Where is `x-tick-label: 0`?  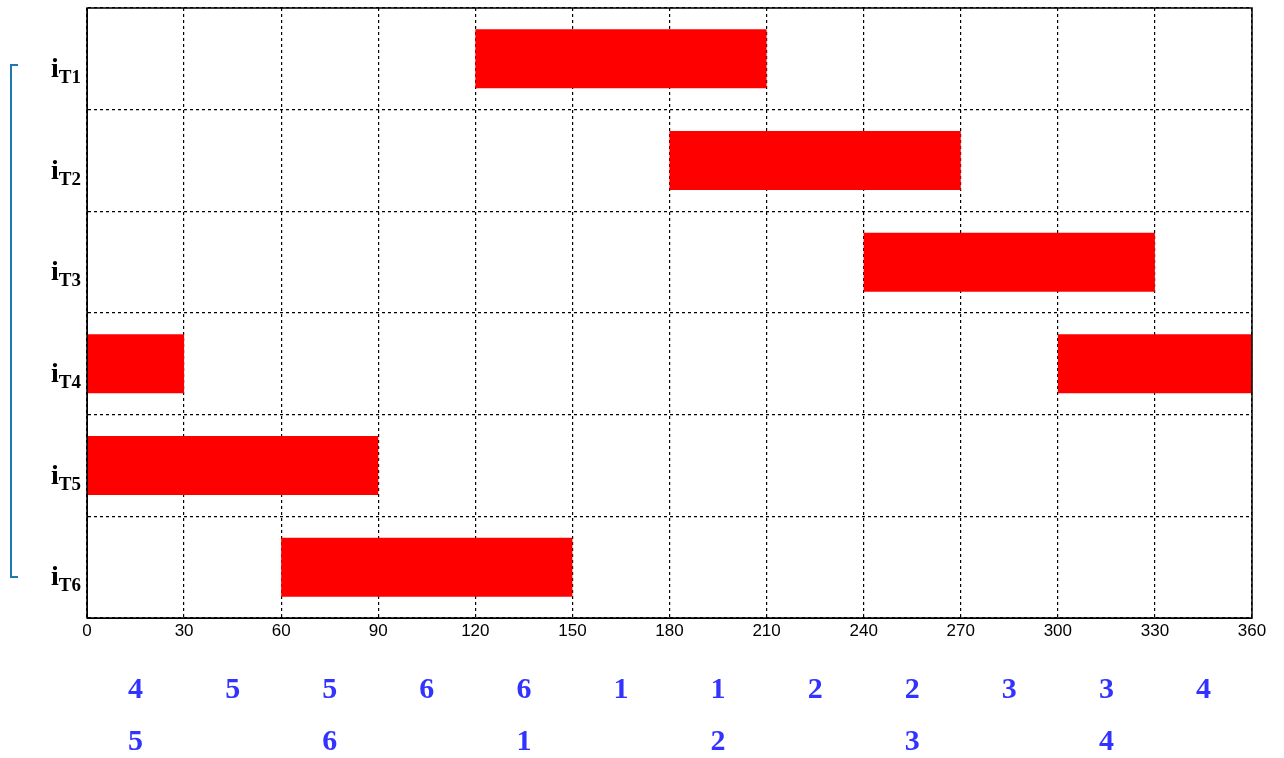 x-tick-label: 0 is located at coordinates (87, 630).